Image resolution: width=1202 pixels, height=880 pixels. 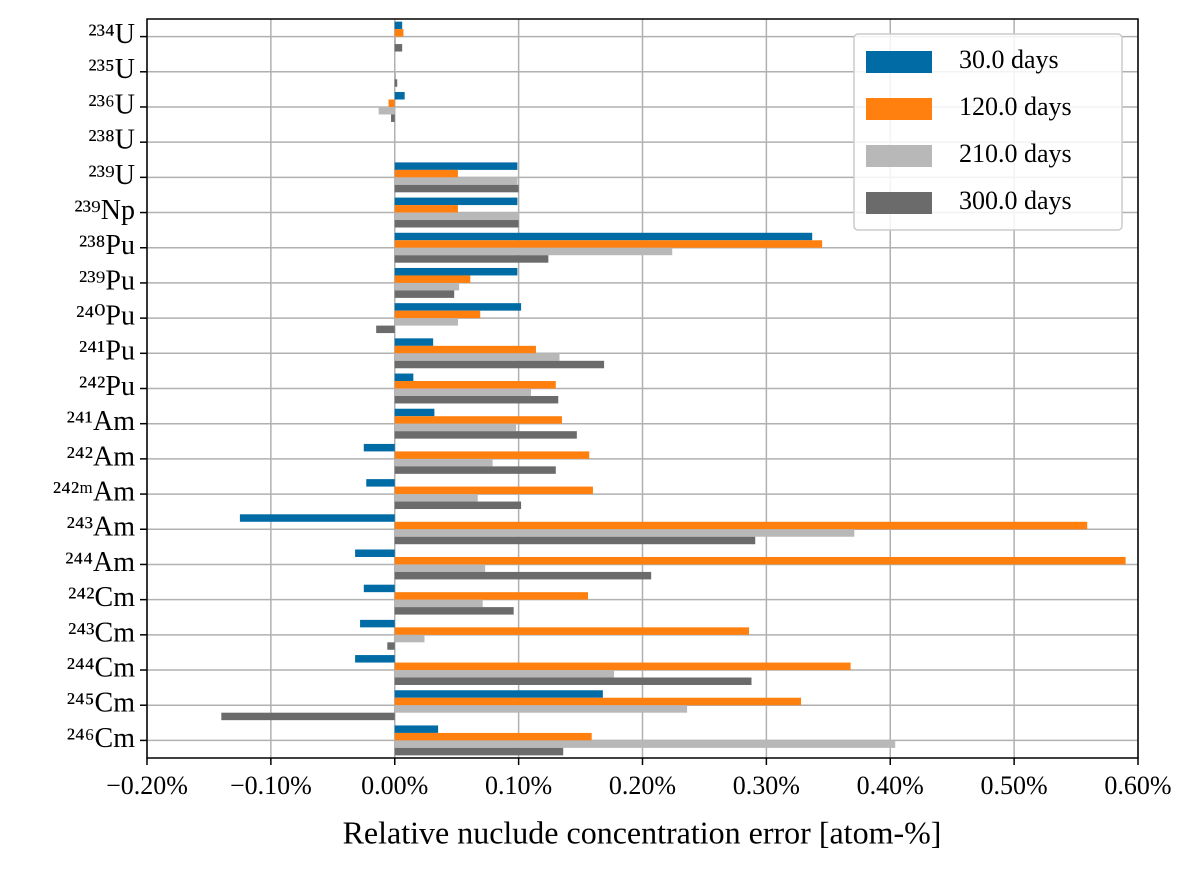 I want to click on y-tick-label: ²³⁹Pu, so click(x=107, y=280).